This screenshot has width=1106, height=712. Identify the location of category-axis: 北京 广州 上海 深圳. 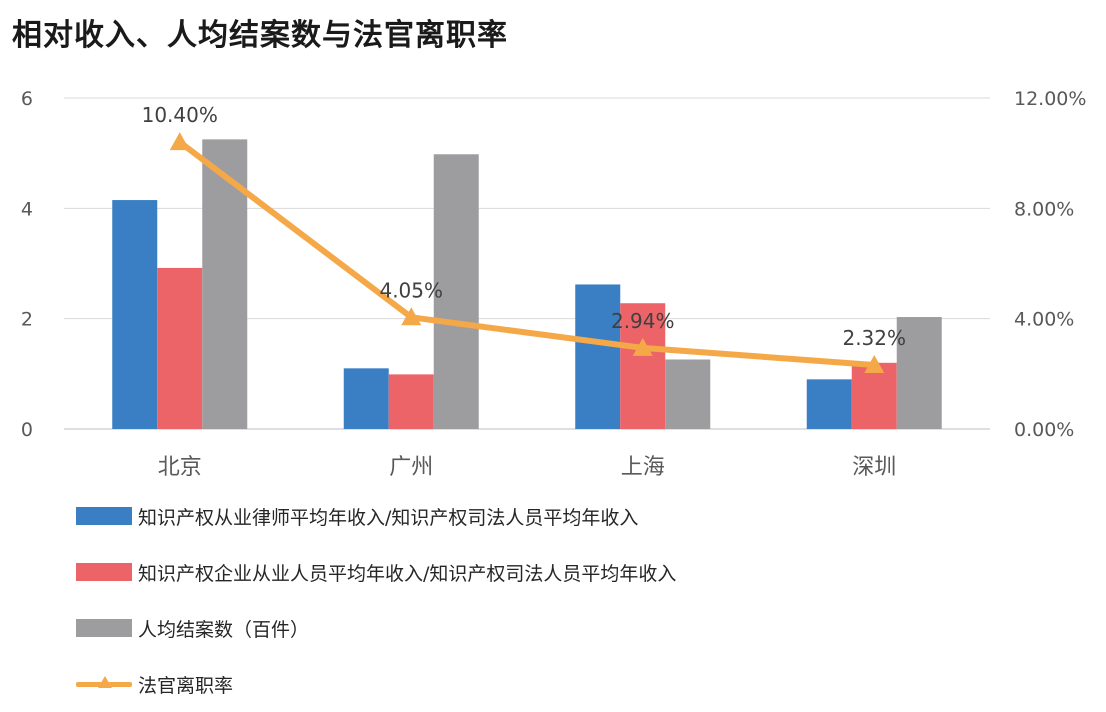
(527, 467).